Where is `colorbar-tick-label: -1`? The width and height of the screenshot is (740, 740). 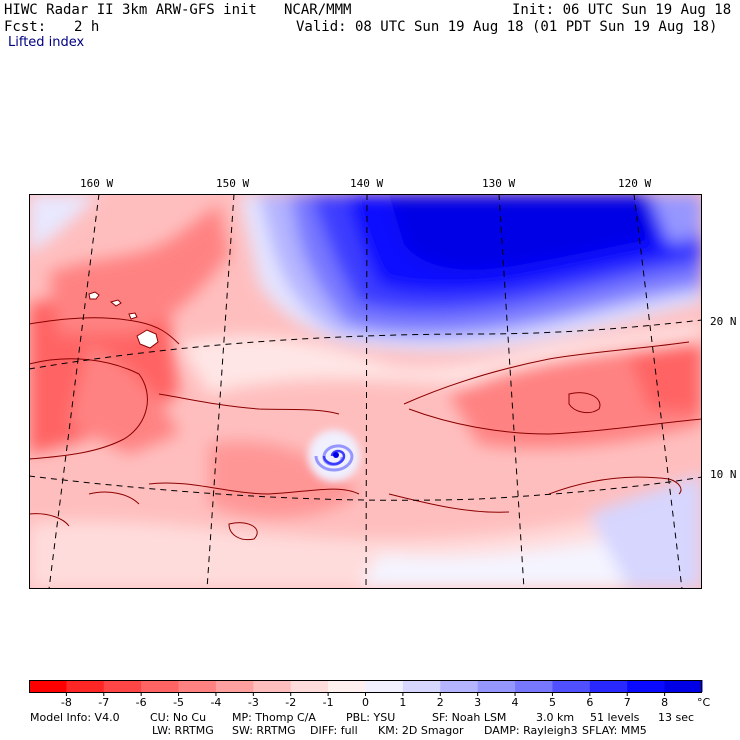 colorbar-tick-label: -1 is located at coordinates (328, 702).